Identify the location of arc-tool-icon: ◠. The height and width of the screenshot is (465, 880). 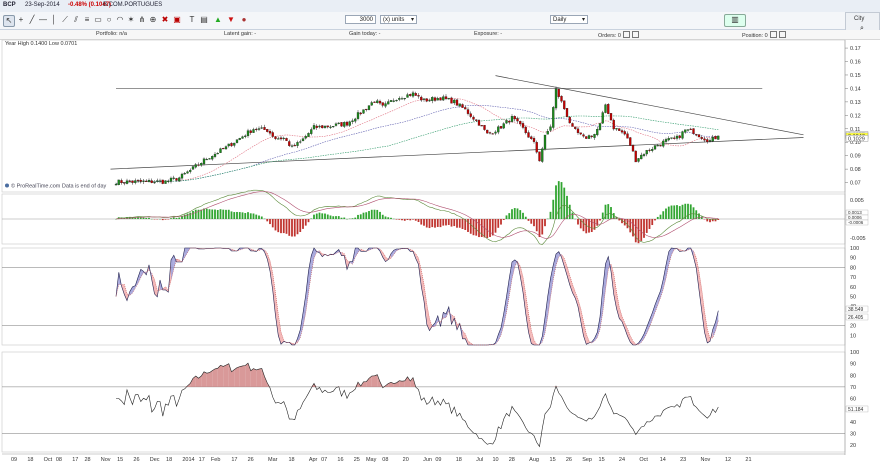
(120, 19).